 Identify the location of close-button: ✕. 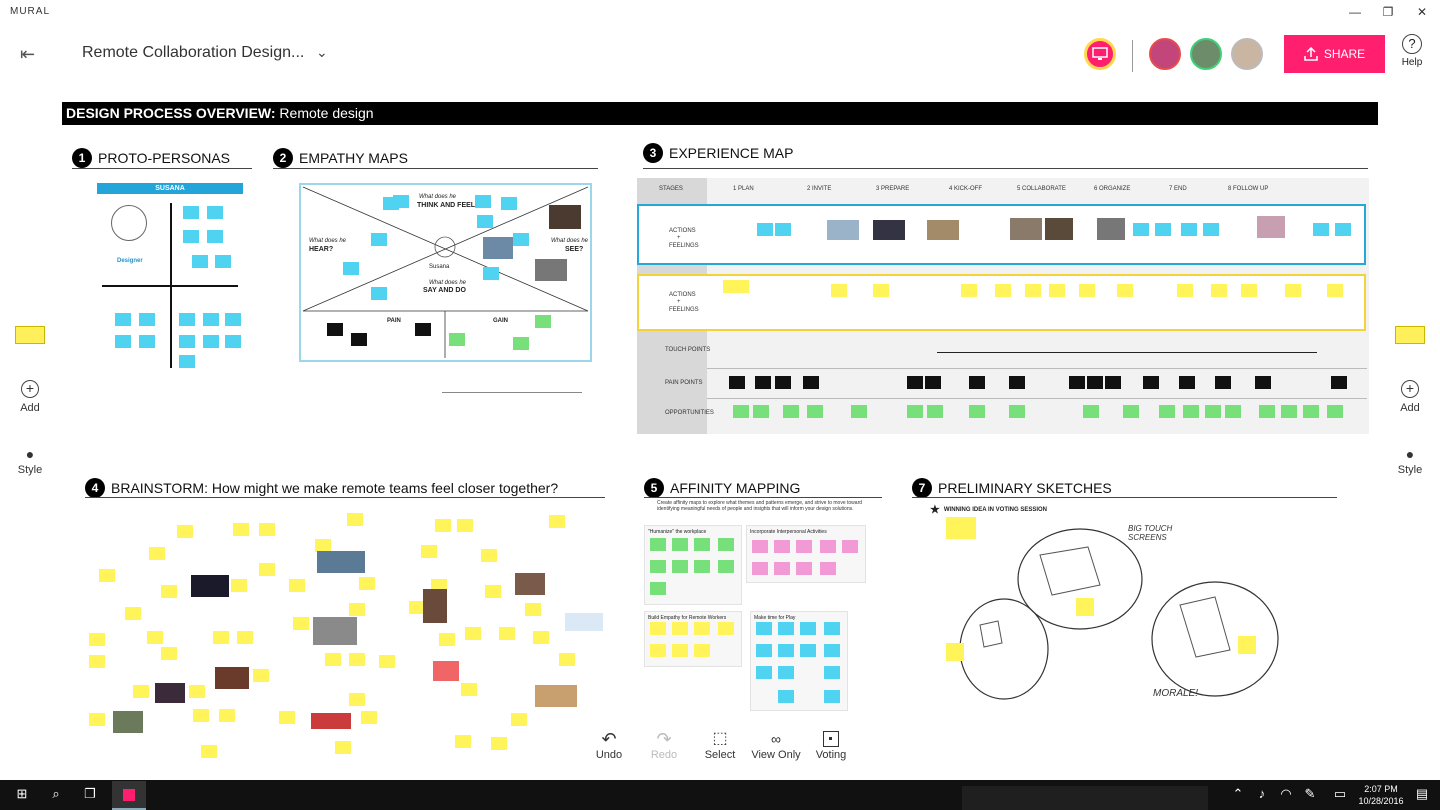
(1422, 12).